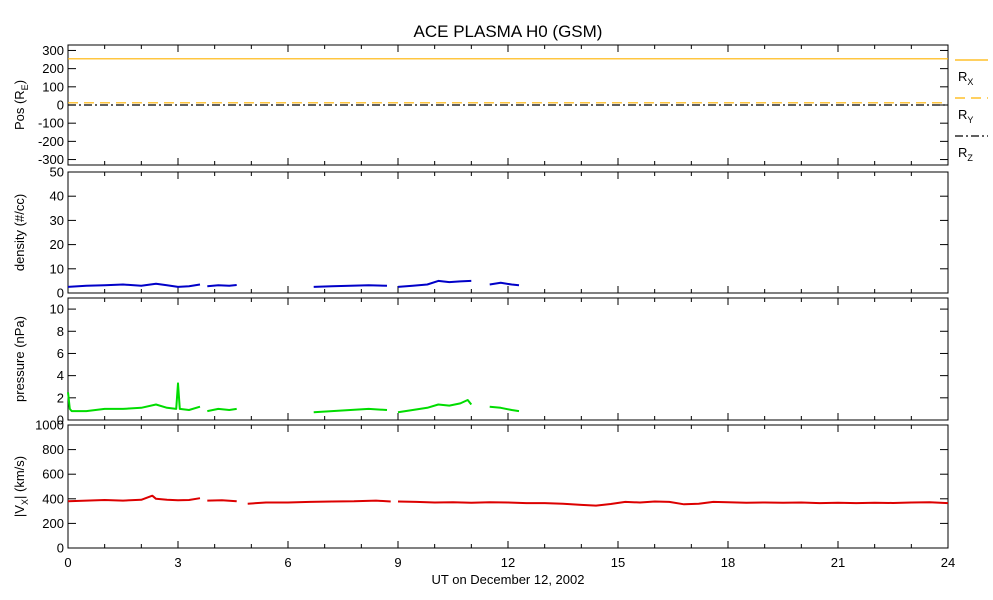 The height and width of the screenshot is (600, 993). I want to click on x-tick-label: 15, so click(618, 562).